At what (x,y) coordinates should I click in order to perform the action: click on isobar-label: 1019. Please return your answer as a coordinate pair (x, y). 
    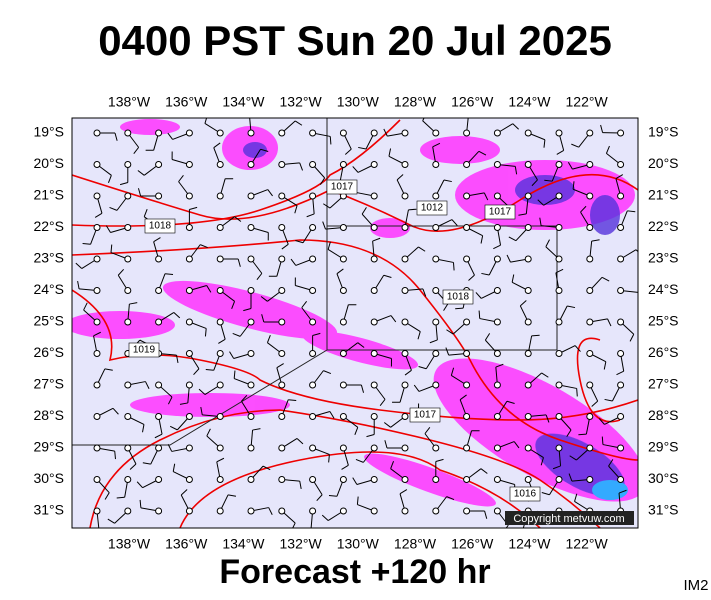
    Looking at the image, I should click on (144, 350).